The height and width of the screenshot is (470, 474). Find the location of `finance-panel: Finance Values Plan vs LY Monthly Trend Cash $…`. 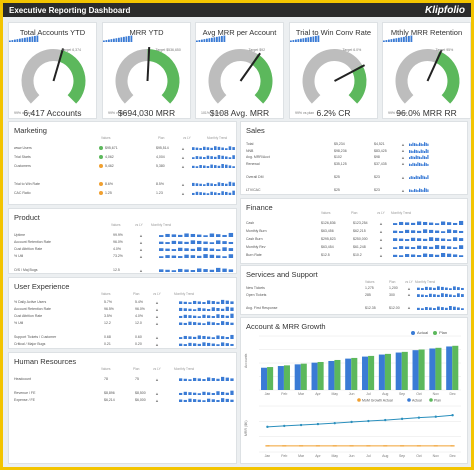

finance-panel: Finance Values Plan vs LY Monthly Trend Cash $… is located at coordinates (354, 231).